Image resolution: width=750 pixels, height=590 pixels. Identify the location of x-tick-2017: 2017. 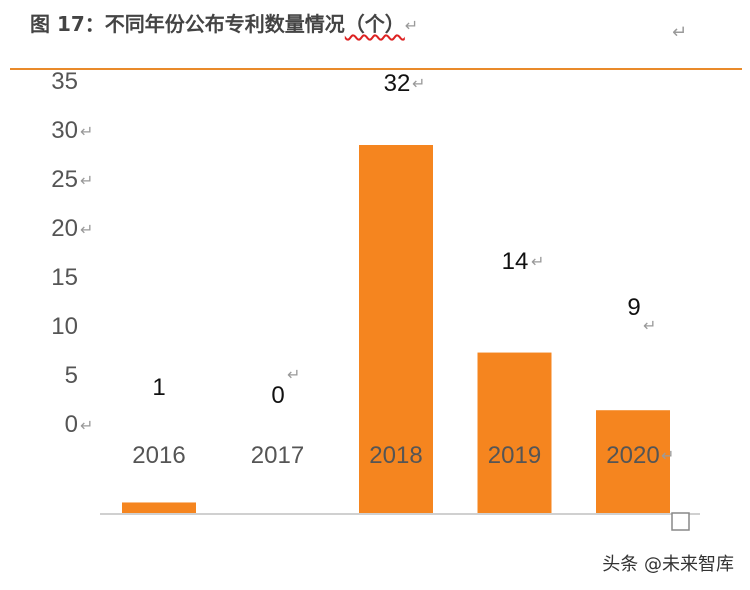
(277, 455).